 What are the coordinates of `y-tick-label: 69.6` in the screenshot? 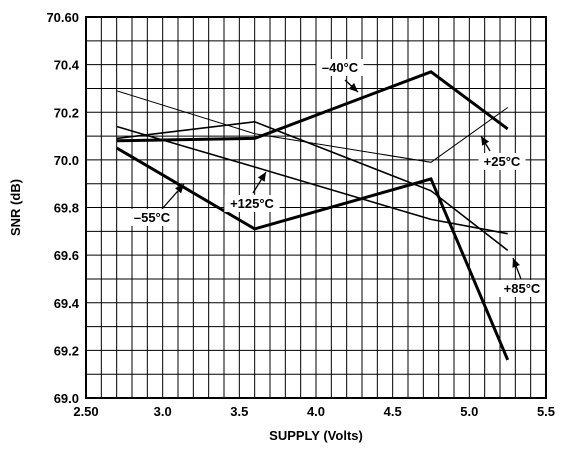 It's located at (66, 255).